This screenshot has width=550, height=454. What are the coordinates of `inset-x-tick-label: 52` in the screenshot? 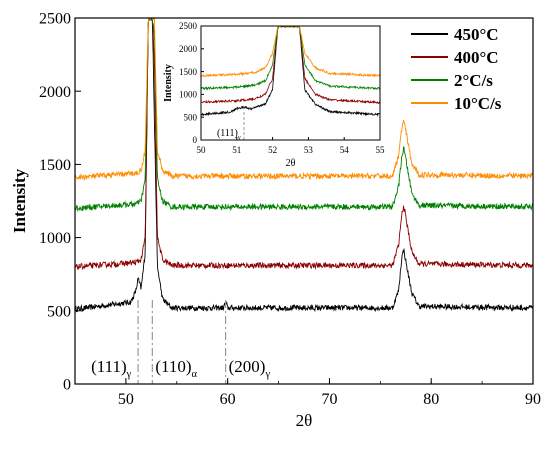 It's located at (272, 150).